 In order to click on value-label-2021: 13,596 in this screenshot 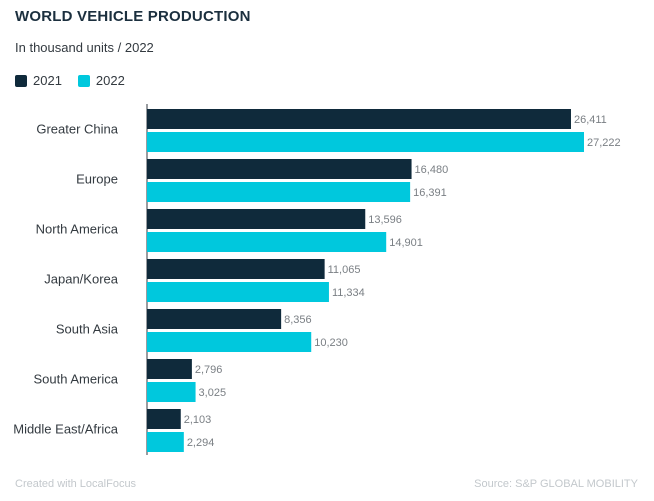, I will do `click(385, 220)`.